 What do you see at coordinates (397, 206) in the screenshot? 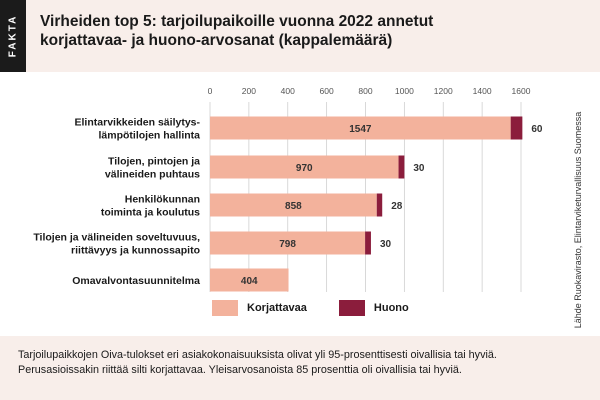
I see `data-label-huono: 28` at bounding box center [397, 206].